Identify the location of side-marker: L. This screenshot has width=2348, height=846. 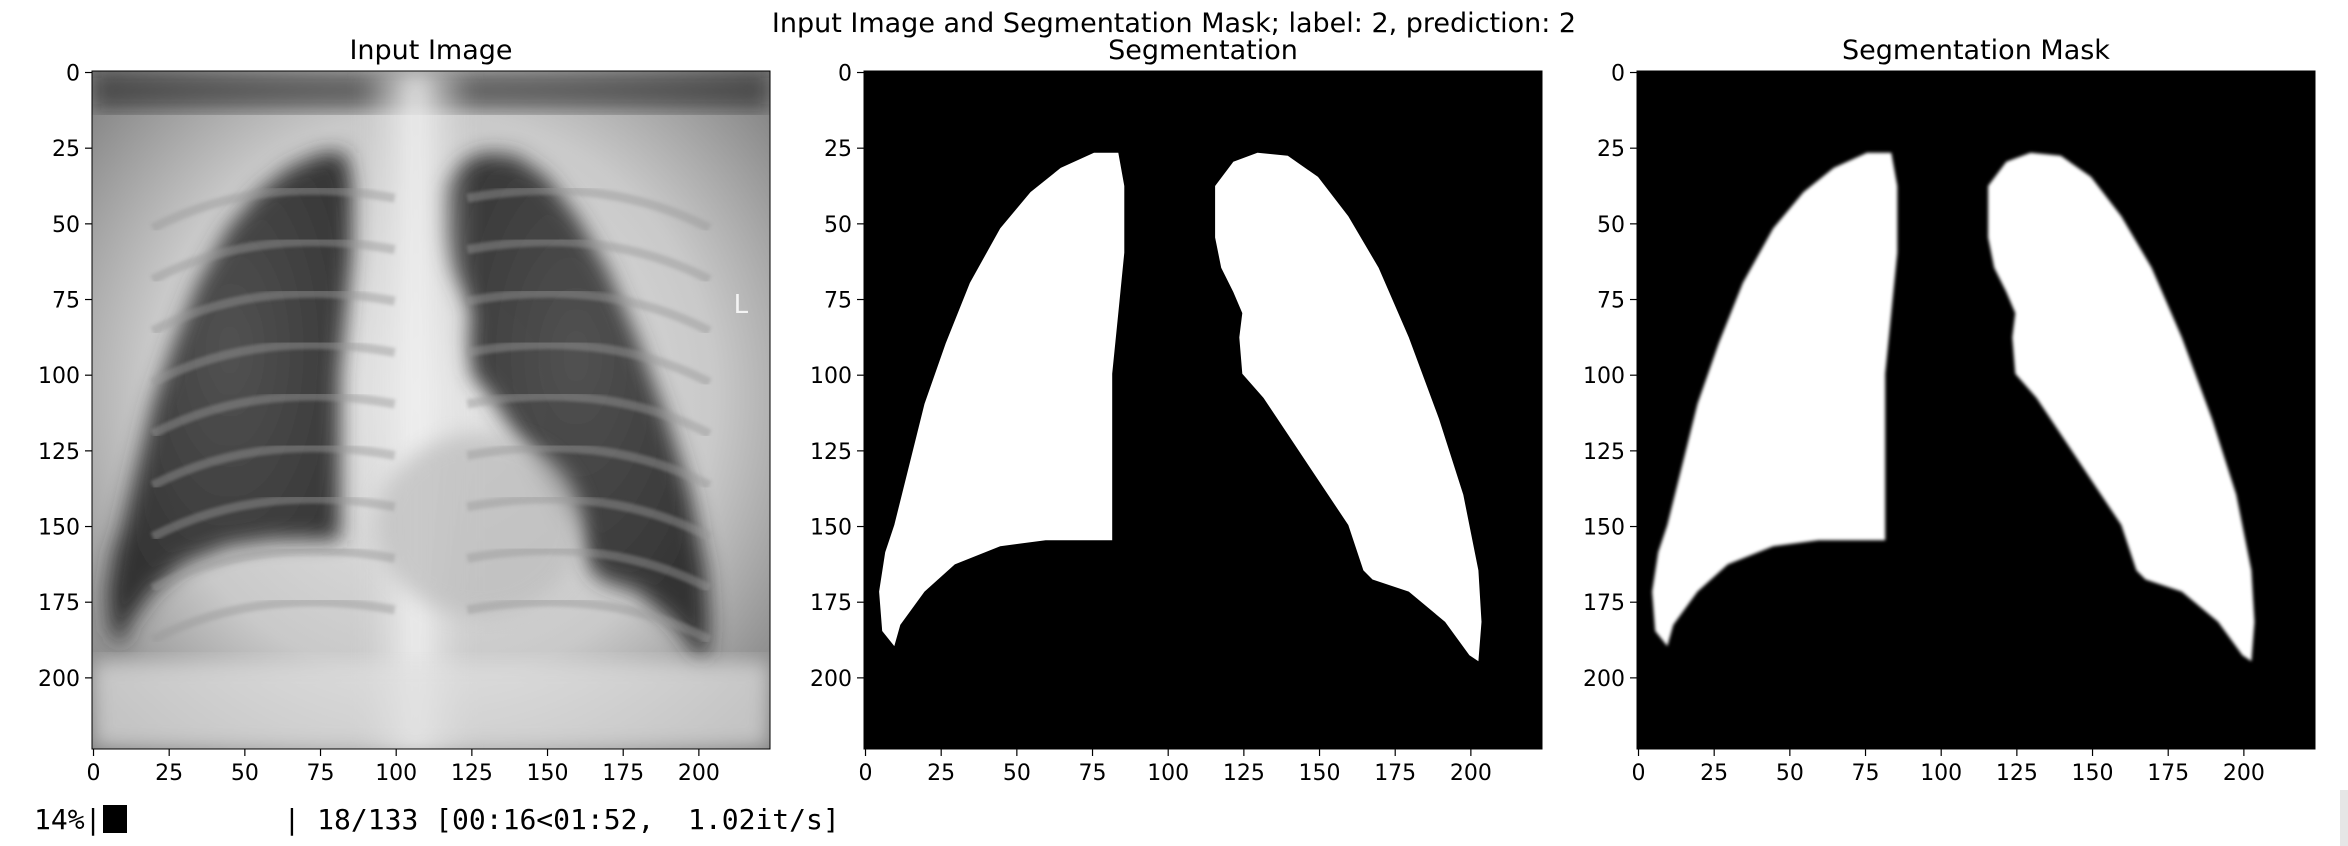
(741, 305).